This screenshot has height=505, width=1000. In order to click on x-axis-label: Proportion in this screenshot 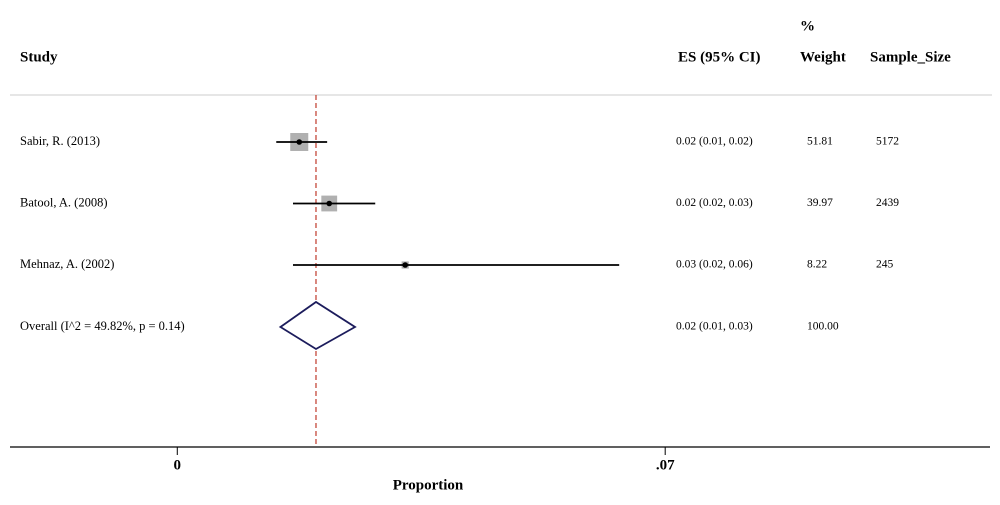, I will do `click(428, 485)`.